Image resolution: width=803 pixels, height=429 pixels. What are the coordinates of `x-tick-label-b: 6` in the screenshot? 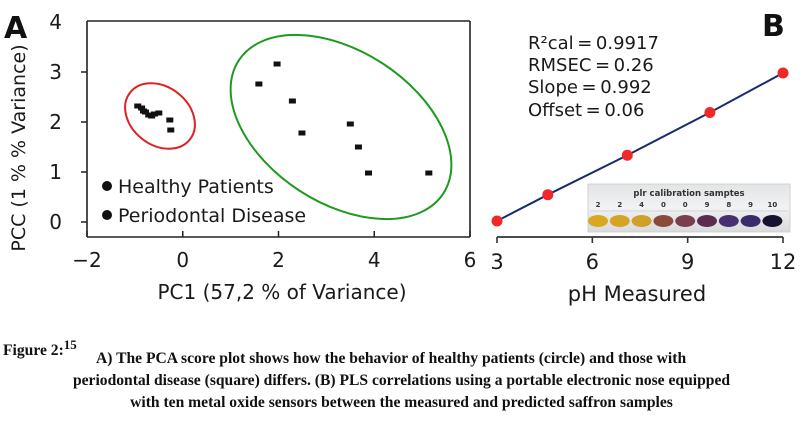 It's located at (592, 262).